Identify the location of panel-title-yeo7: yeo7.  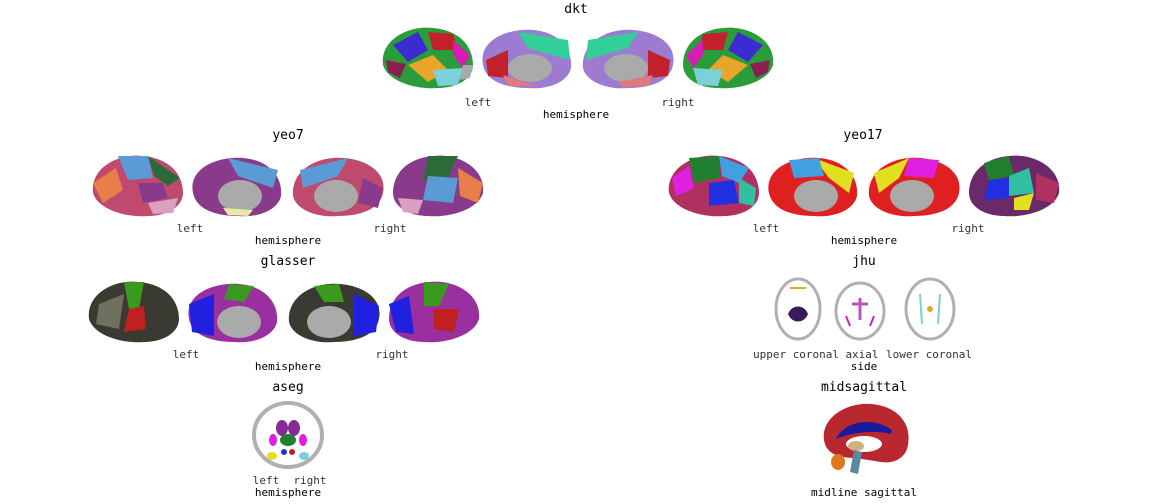
(288, 135).